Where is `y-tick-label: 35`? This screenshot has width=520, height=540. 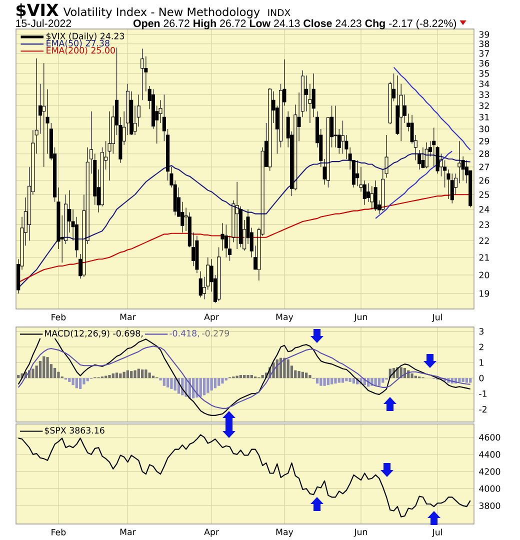
y-tick-label: 35 is located at coordinates (484, 73).